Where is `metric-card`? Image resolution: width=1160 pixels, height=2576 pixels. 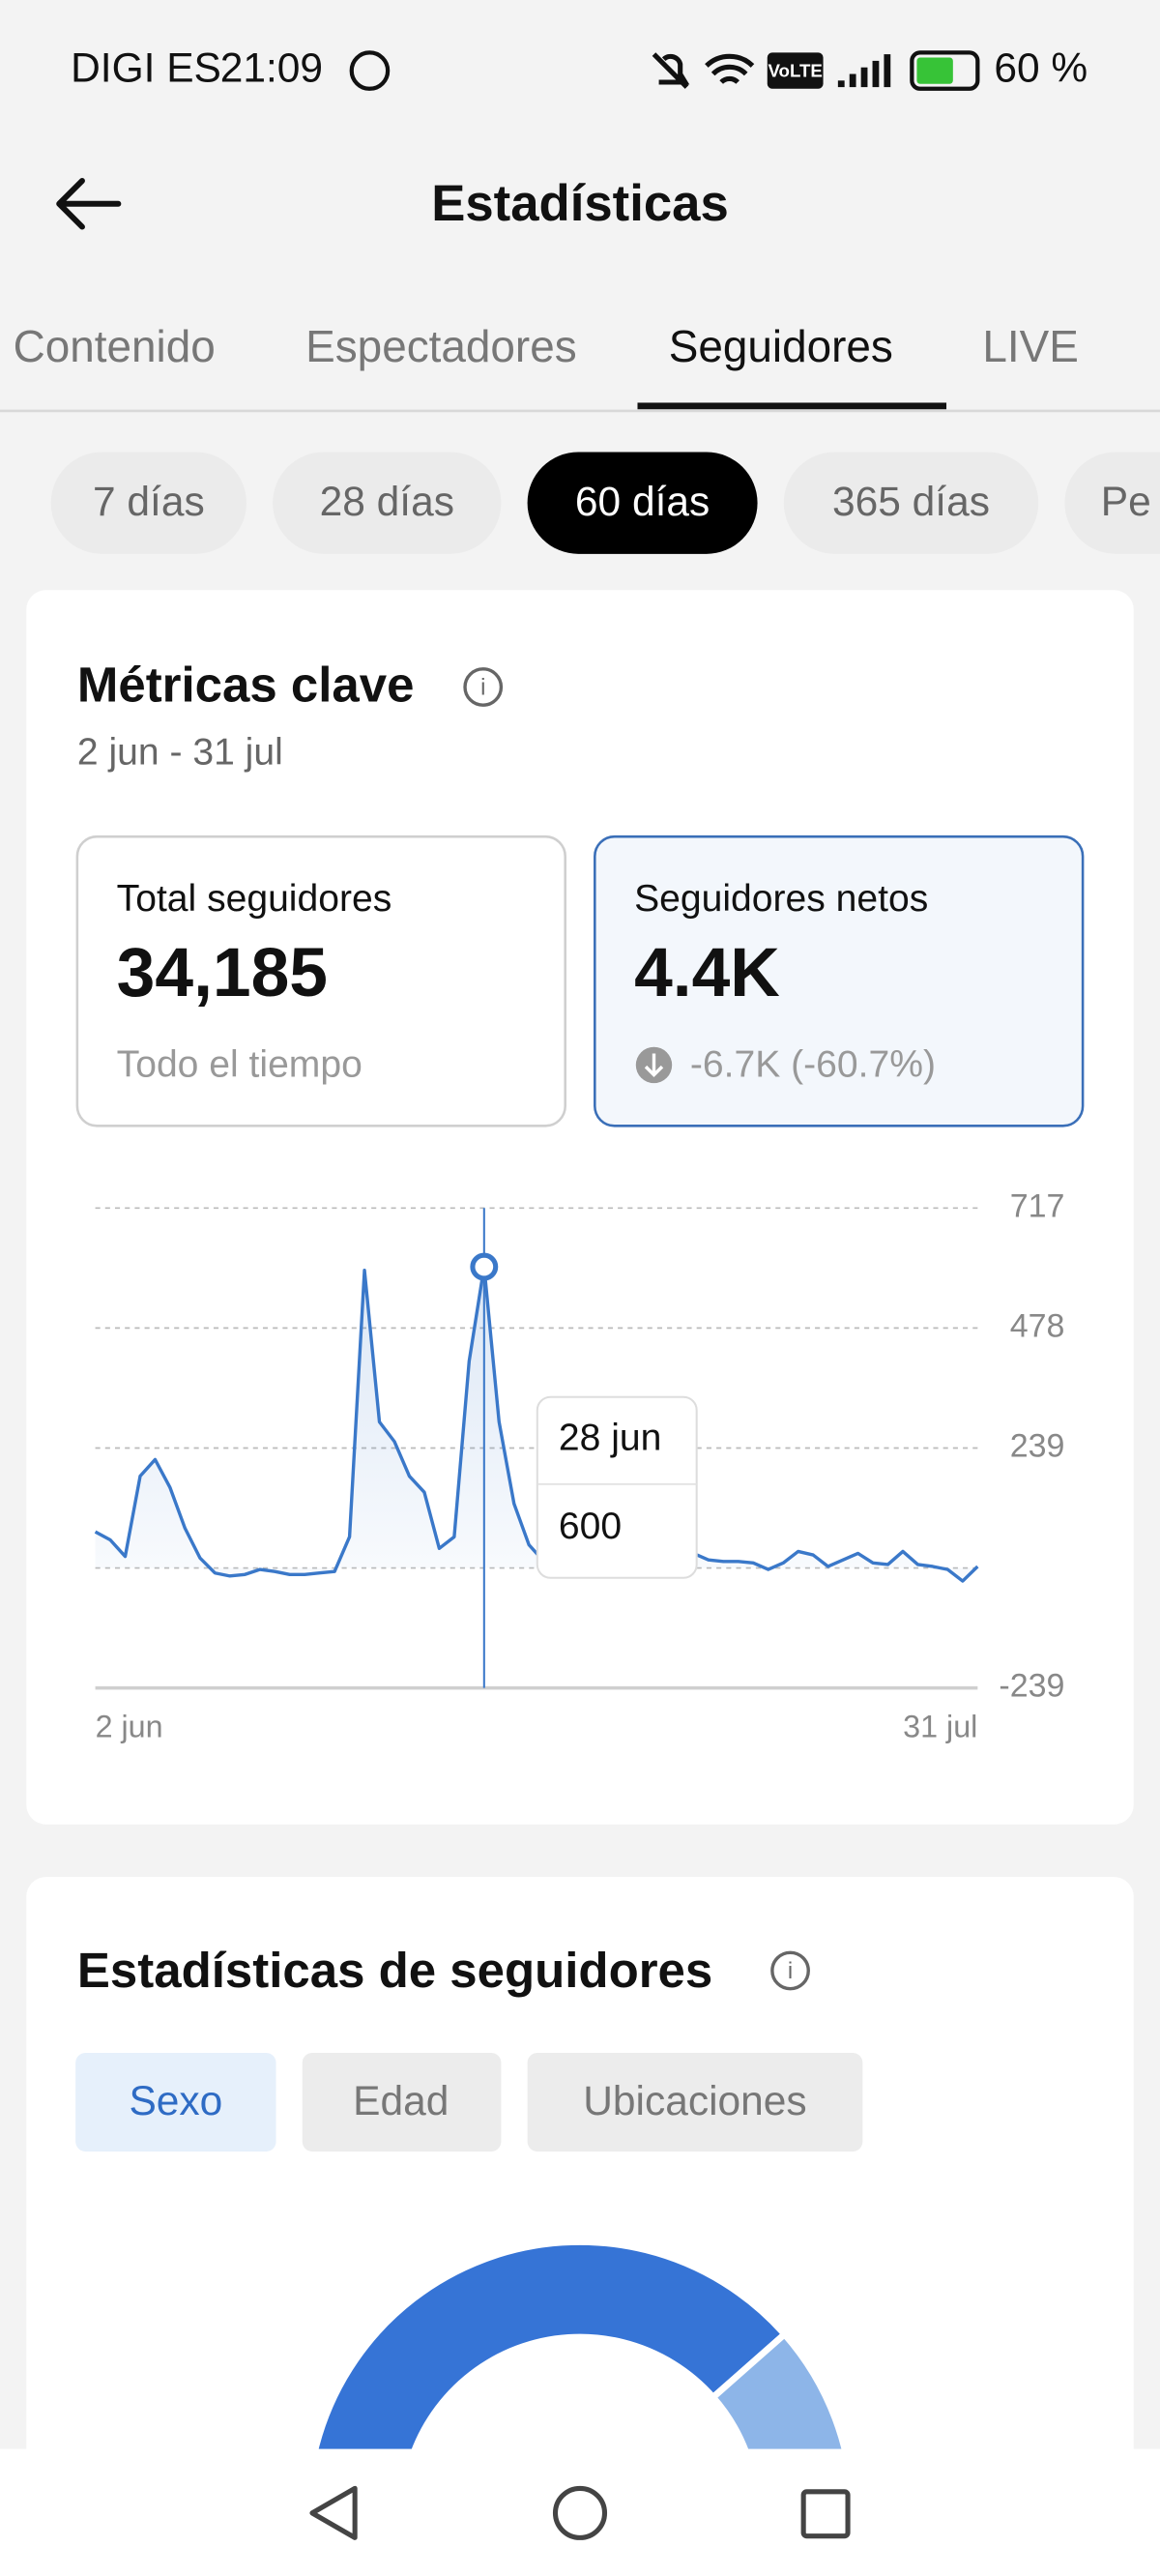
metric-card is located at coordinates (320, 980).